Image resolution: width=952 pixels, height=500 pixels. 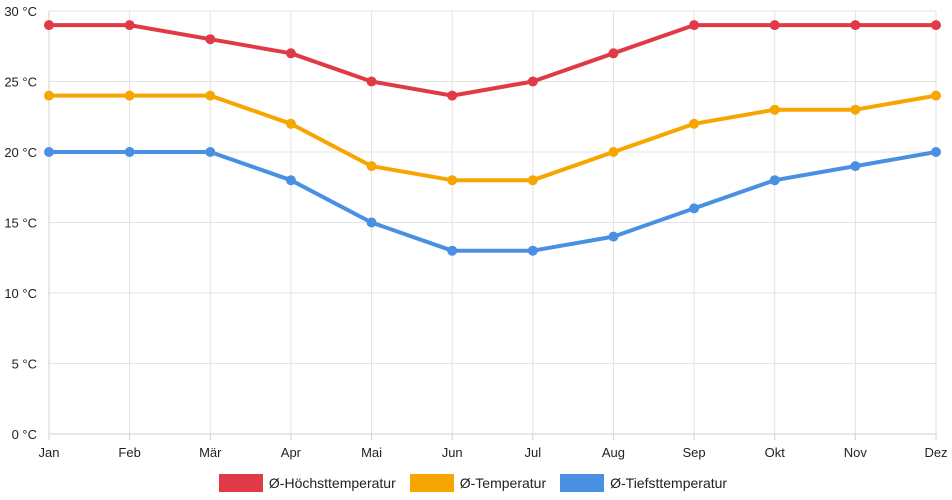 I want to click on legend-swatch-max, so click(x=240, y=483).